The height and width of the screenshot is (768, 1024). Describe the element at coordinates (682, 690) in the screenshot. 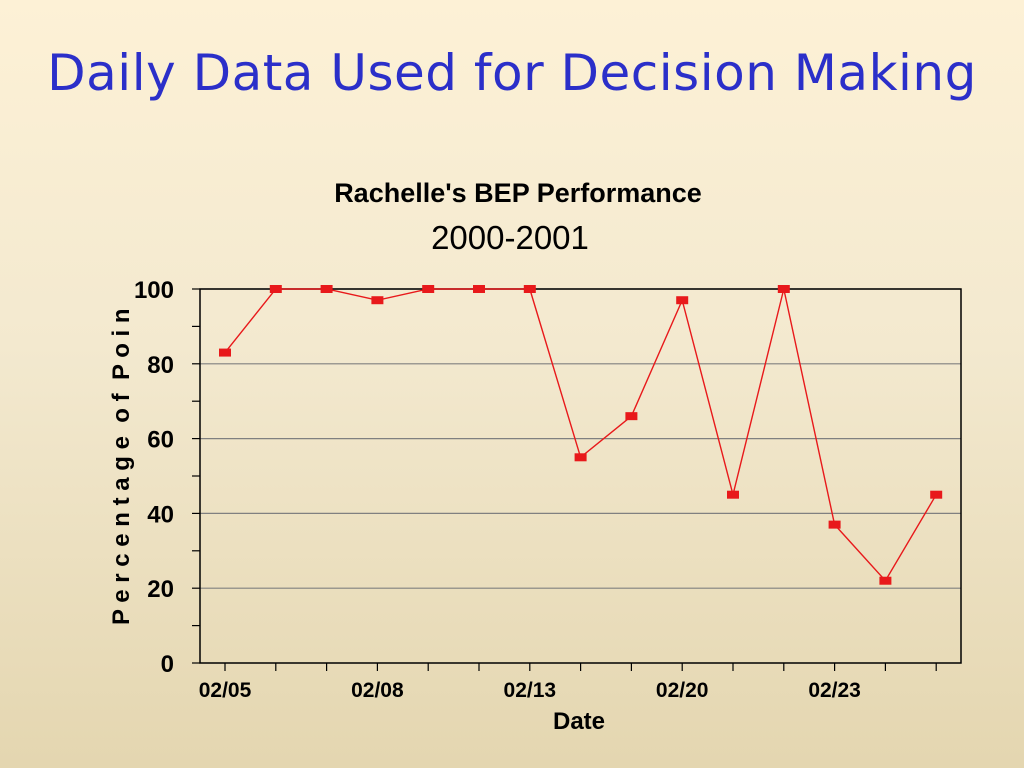

I see `x-tick-label: 02/20` at that location.